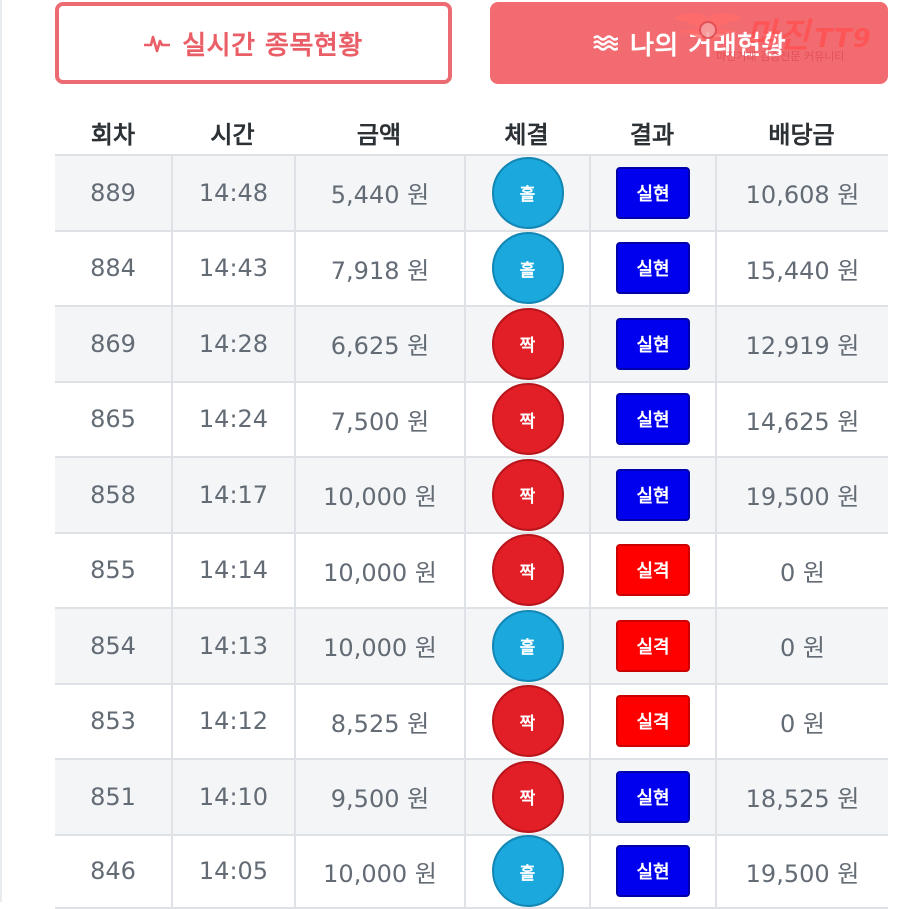 The width and height of the screenshot is (912, 909). I want to click on cell-round: 884, so click(113, 269).